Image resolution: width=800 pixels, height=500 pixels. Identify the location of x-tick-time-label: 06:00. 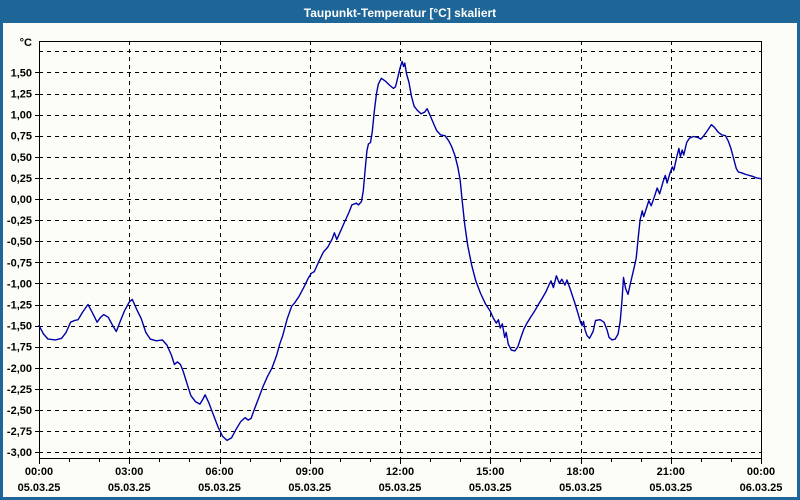
(219, 472).